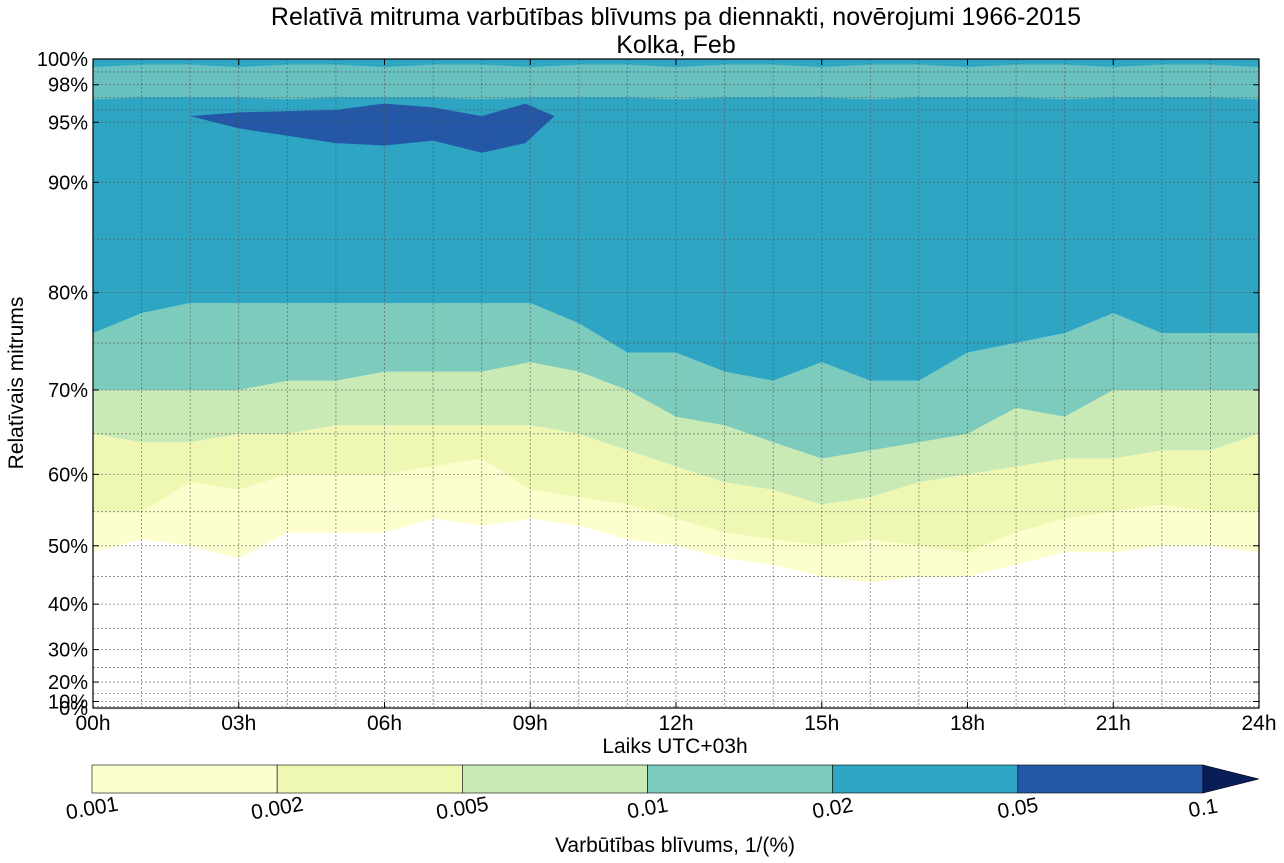 Image resolution: width=1284 pixels, height=863 pixels. I want to click on y-tick-label: 90%, so click(68, 183).